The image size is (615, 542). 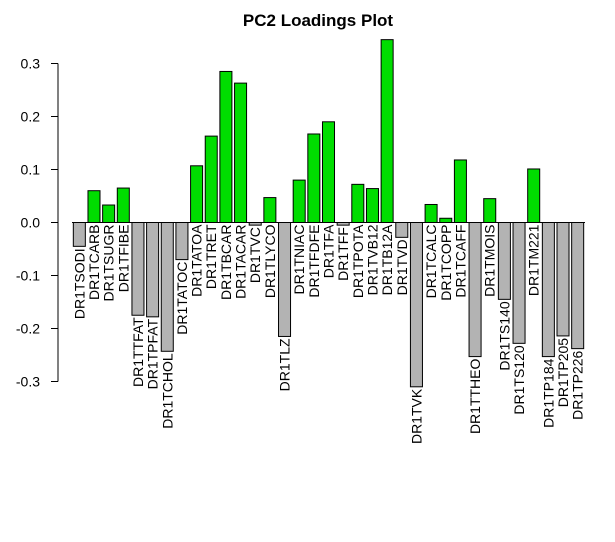 What do you see at coordinates (446, 263) in the screenshot?
I see `category-label: DR1TCOPP` at bounding box center [446, 263].